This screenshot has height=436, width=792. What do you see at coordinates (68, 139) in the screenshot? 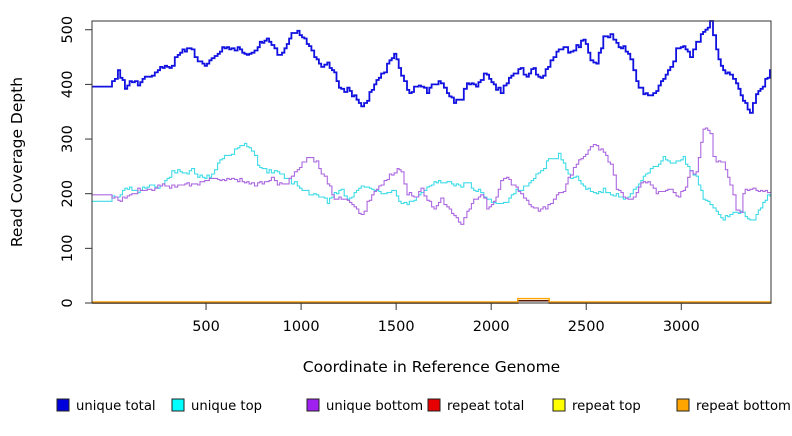
I see `y-tick-label: 300` at bounding box center [68, 139].